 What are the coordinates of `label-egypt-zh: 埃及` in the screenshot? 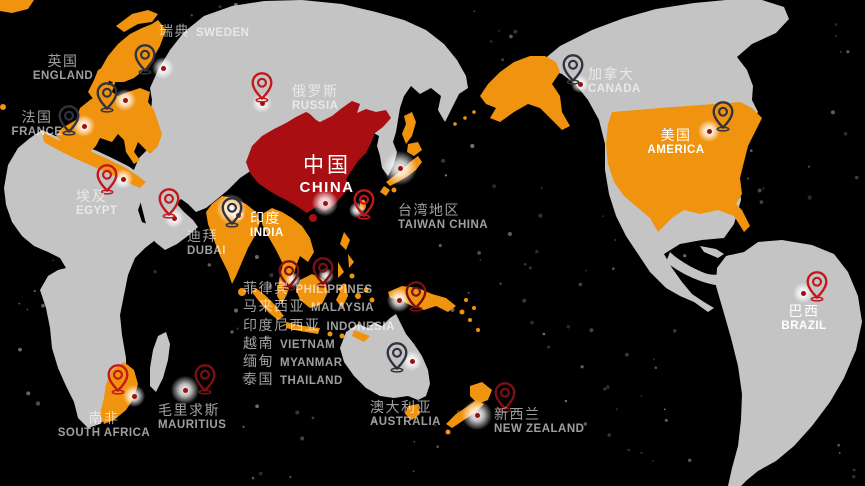 It's located at (91, 196).